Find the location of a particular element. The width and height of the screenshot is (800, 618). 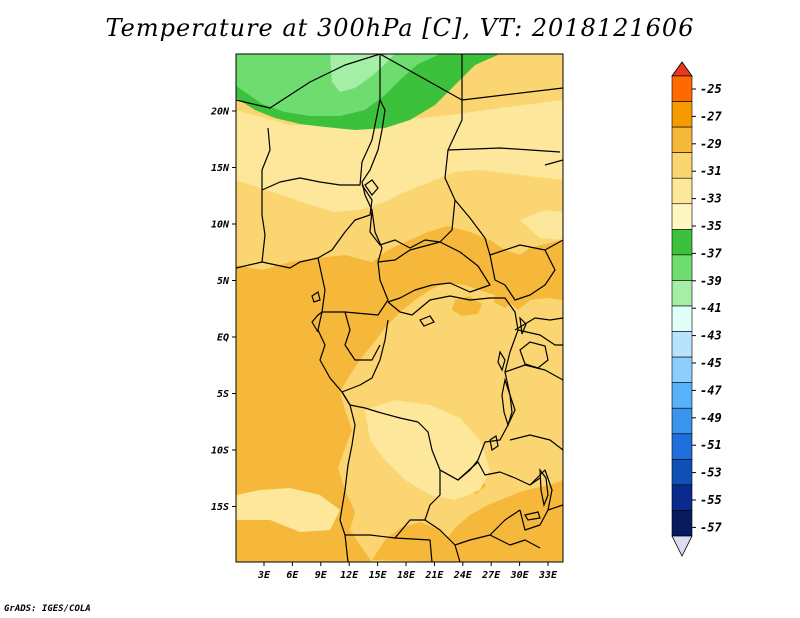

lake-tanganyika is located at coordinates (507, 402).